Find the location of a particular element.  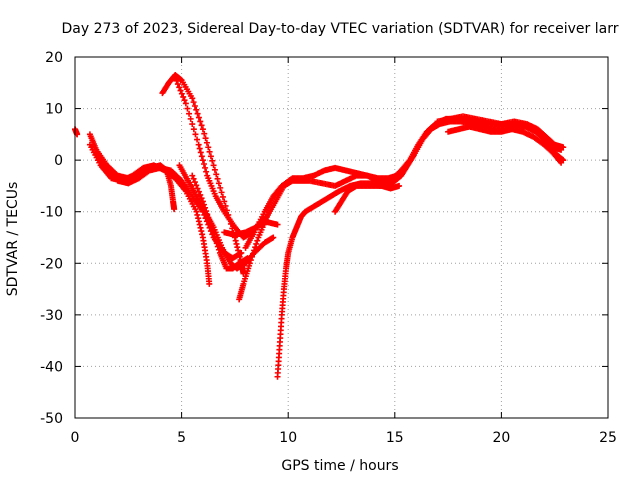

x-tick-label: 10 is located at coordinates (288, 438).